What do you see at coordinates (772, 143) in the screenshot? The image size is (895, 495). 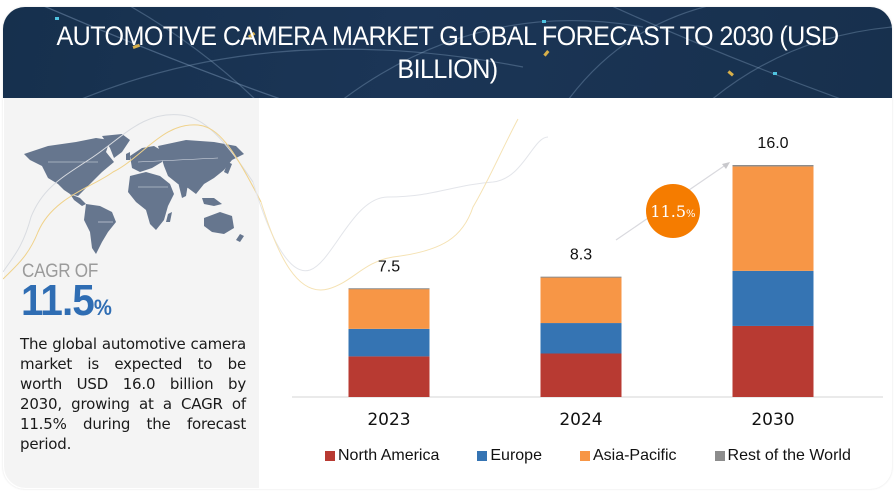 I see `total-label-2030: 16.0` at bounding box center [772, 143].